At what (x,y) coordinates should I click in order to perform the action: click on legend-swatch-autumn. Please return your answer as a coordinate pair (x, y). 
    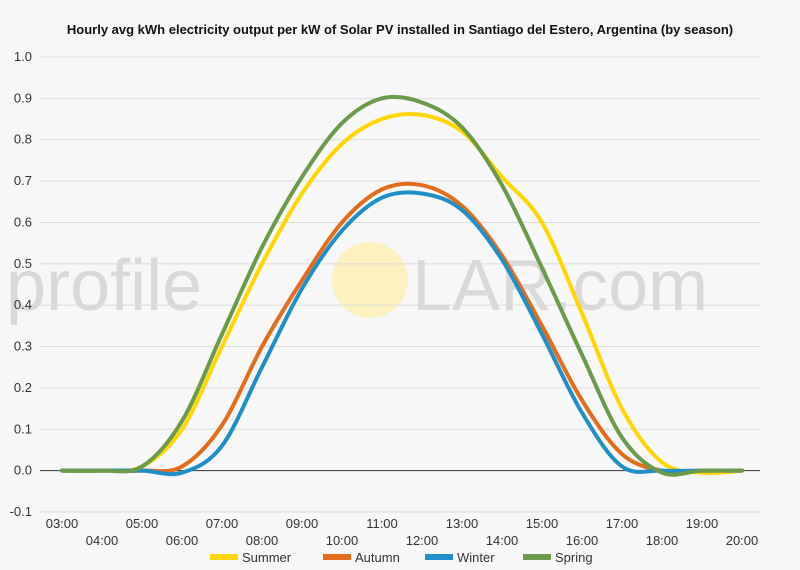
    Looking at the image, I should click on (337, 557).